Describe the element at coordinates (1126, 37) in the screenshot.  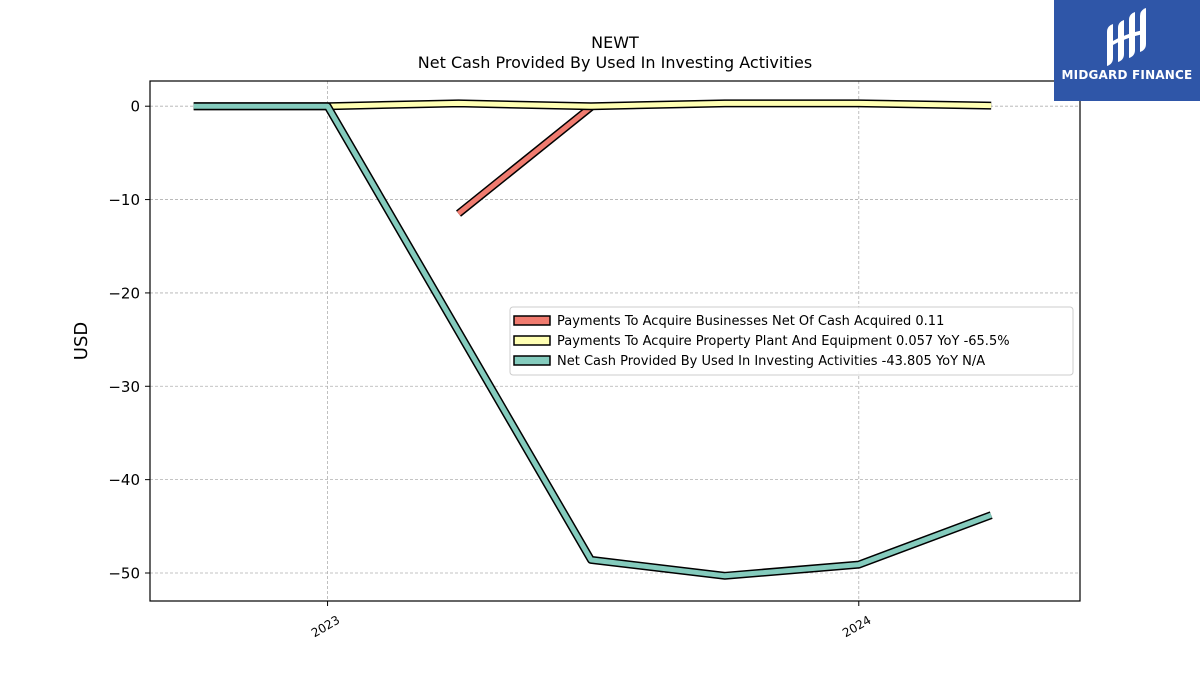
I see `brand-logo-mark-icon` at that location.